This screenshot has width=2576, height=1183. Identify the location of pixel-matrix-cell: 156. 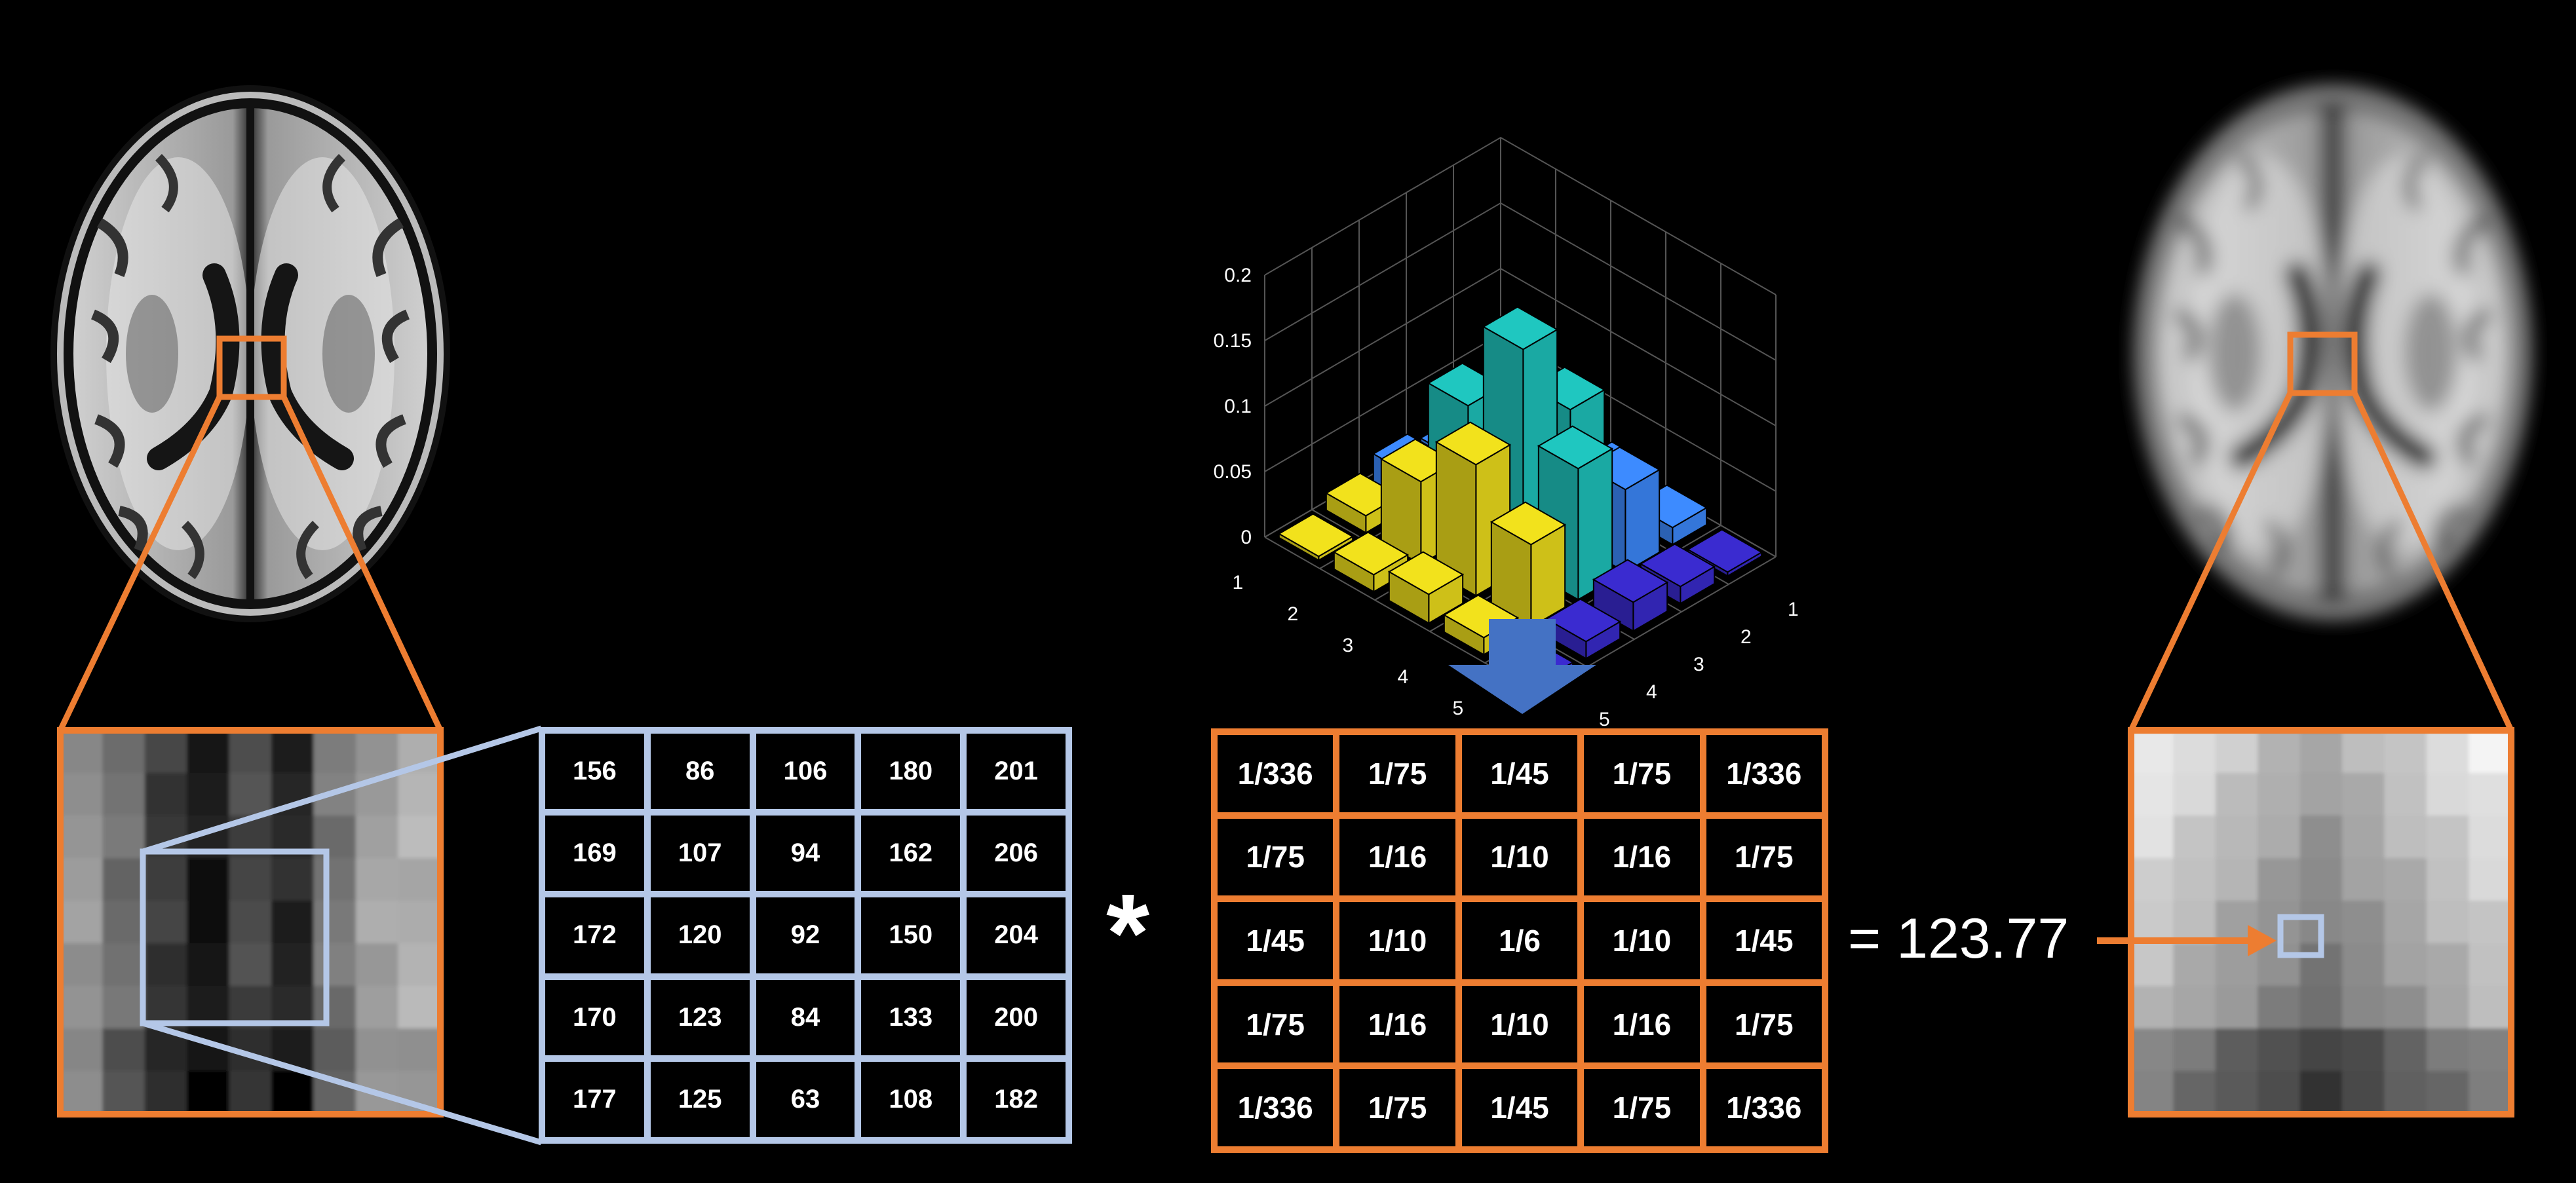
(594, 772).